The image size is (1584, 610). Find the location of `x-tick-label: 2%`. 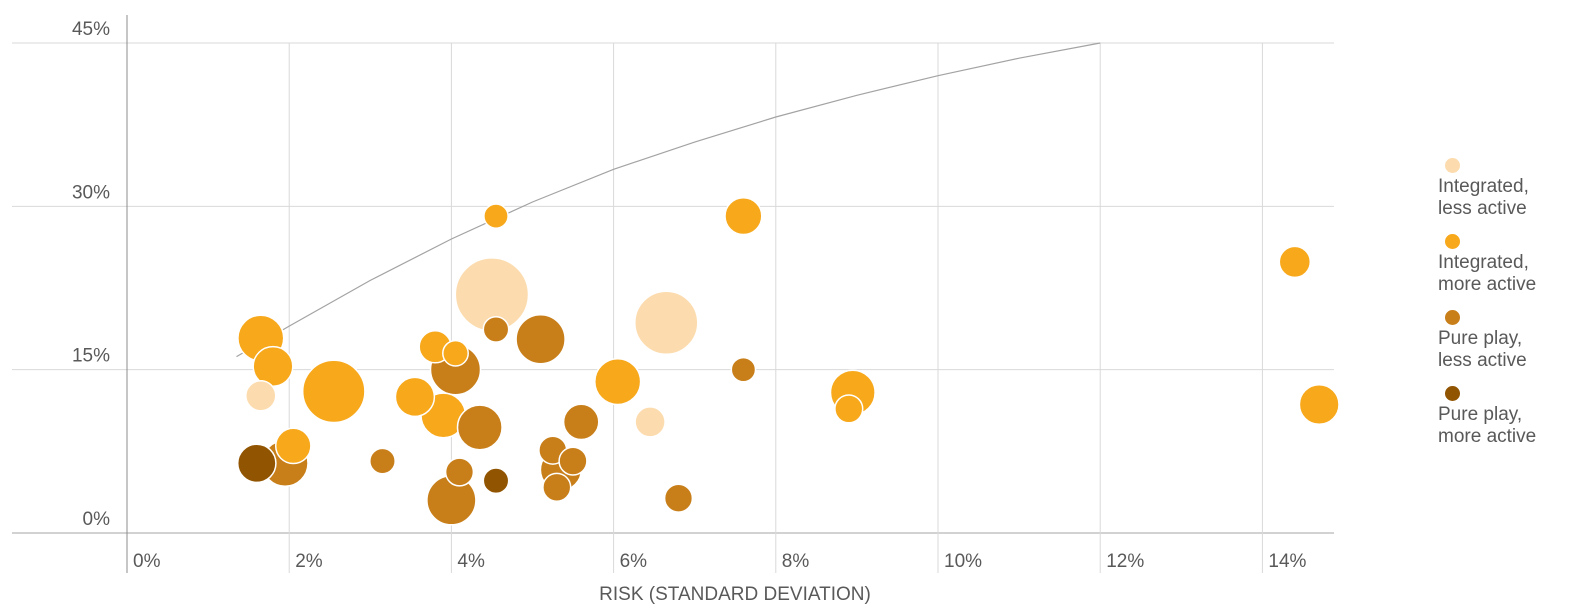

x-tick-label: 2% is located at coordinates (309, 561).